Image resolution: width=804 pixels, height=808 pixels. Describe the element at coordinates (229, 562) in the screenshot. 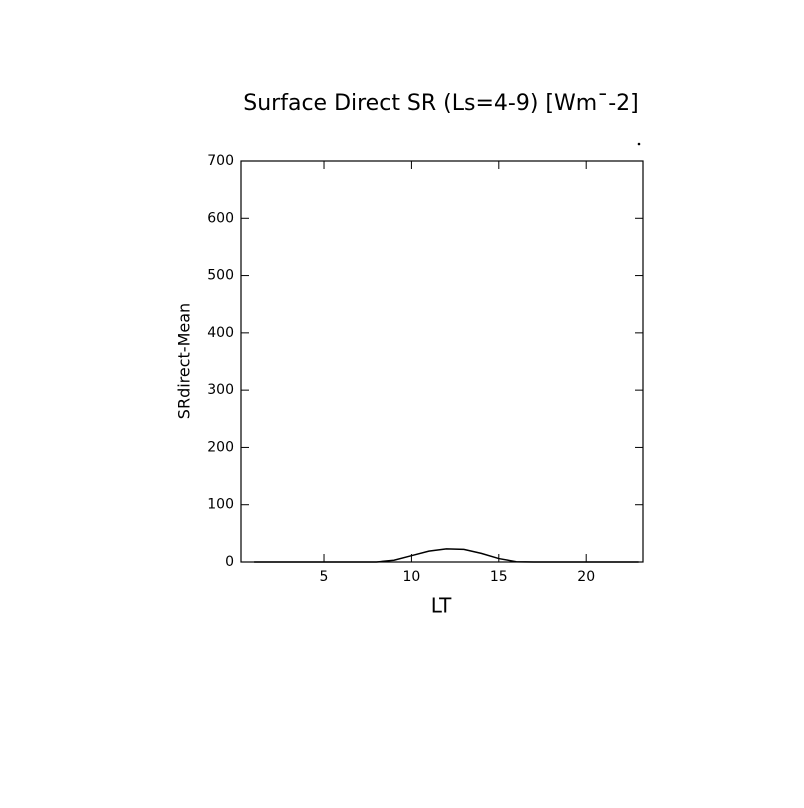

I see `y-tick-label: 0` at that location.